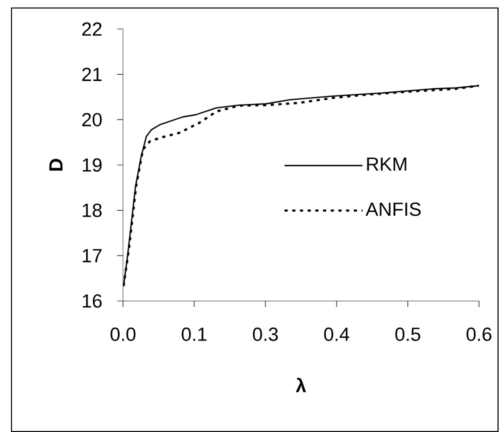  Describe the element at coordinates (92, 255) in the screenshot. I see `y-tick-label: 17` at that location.